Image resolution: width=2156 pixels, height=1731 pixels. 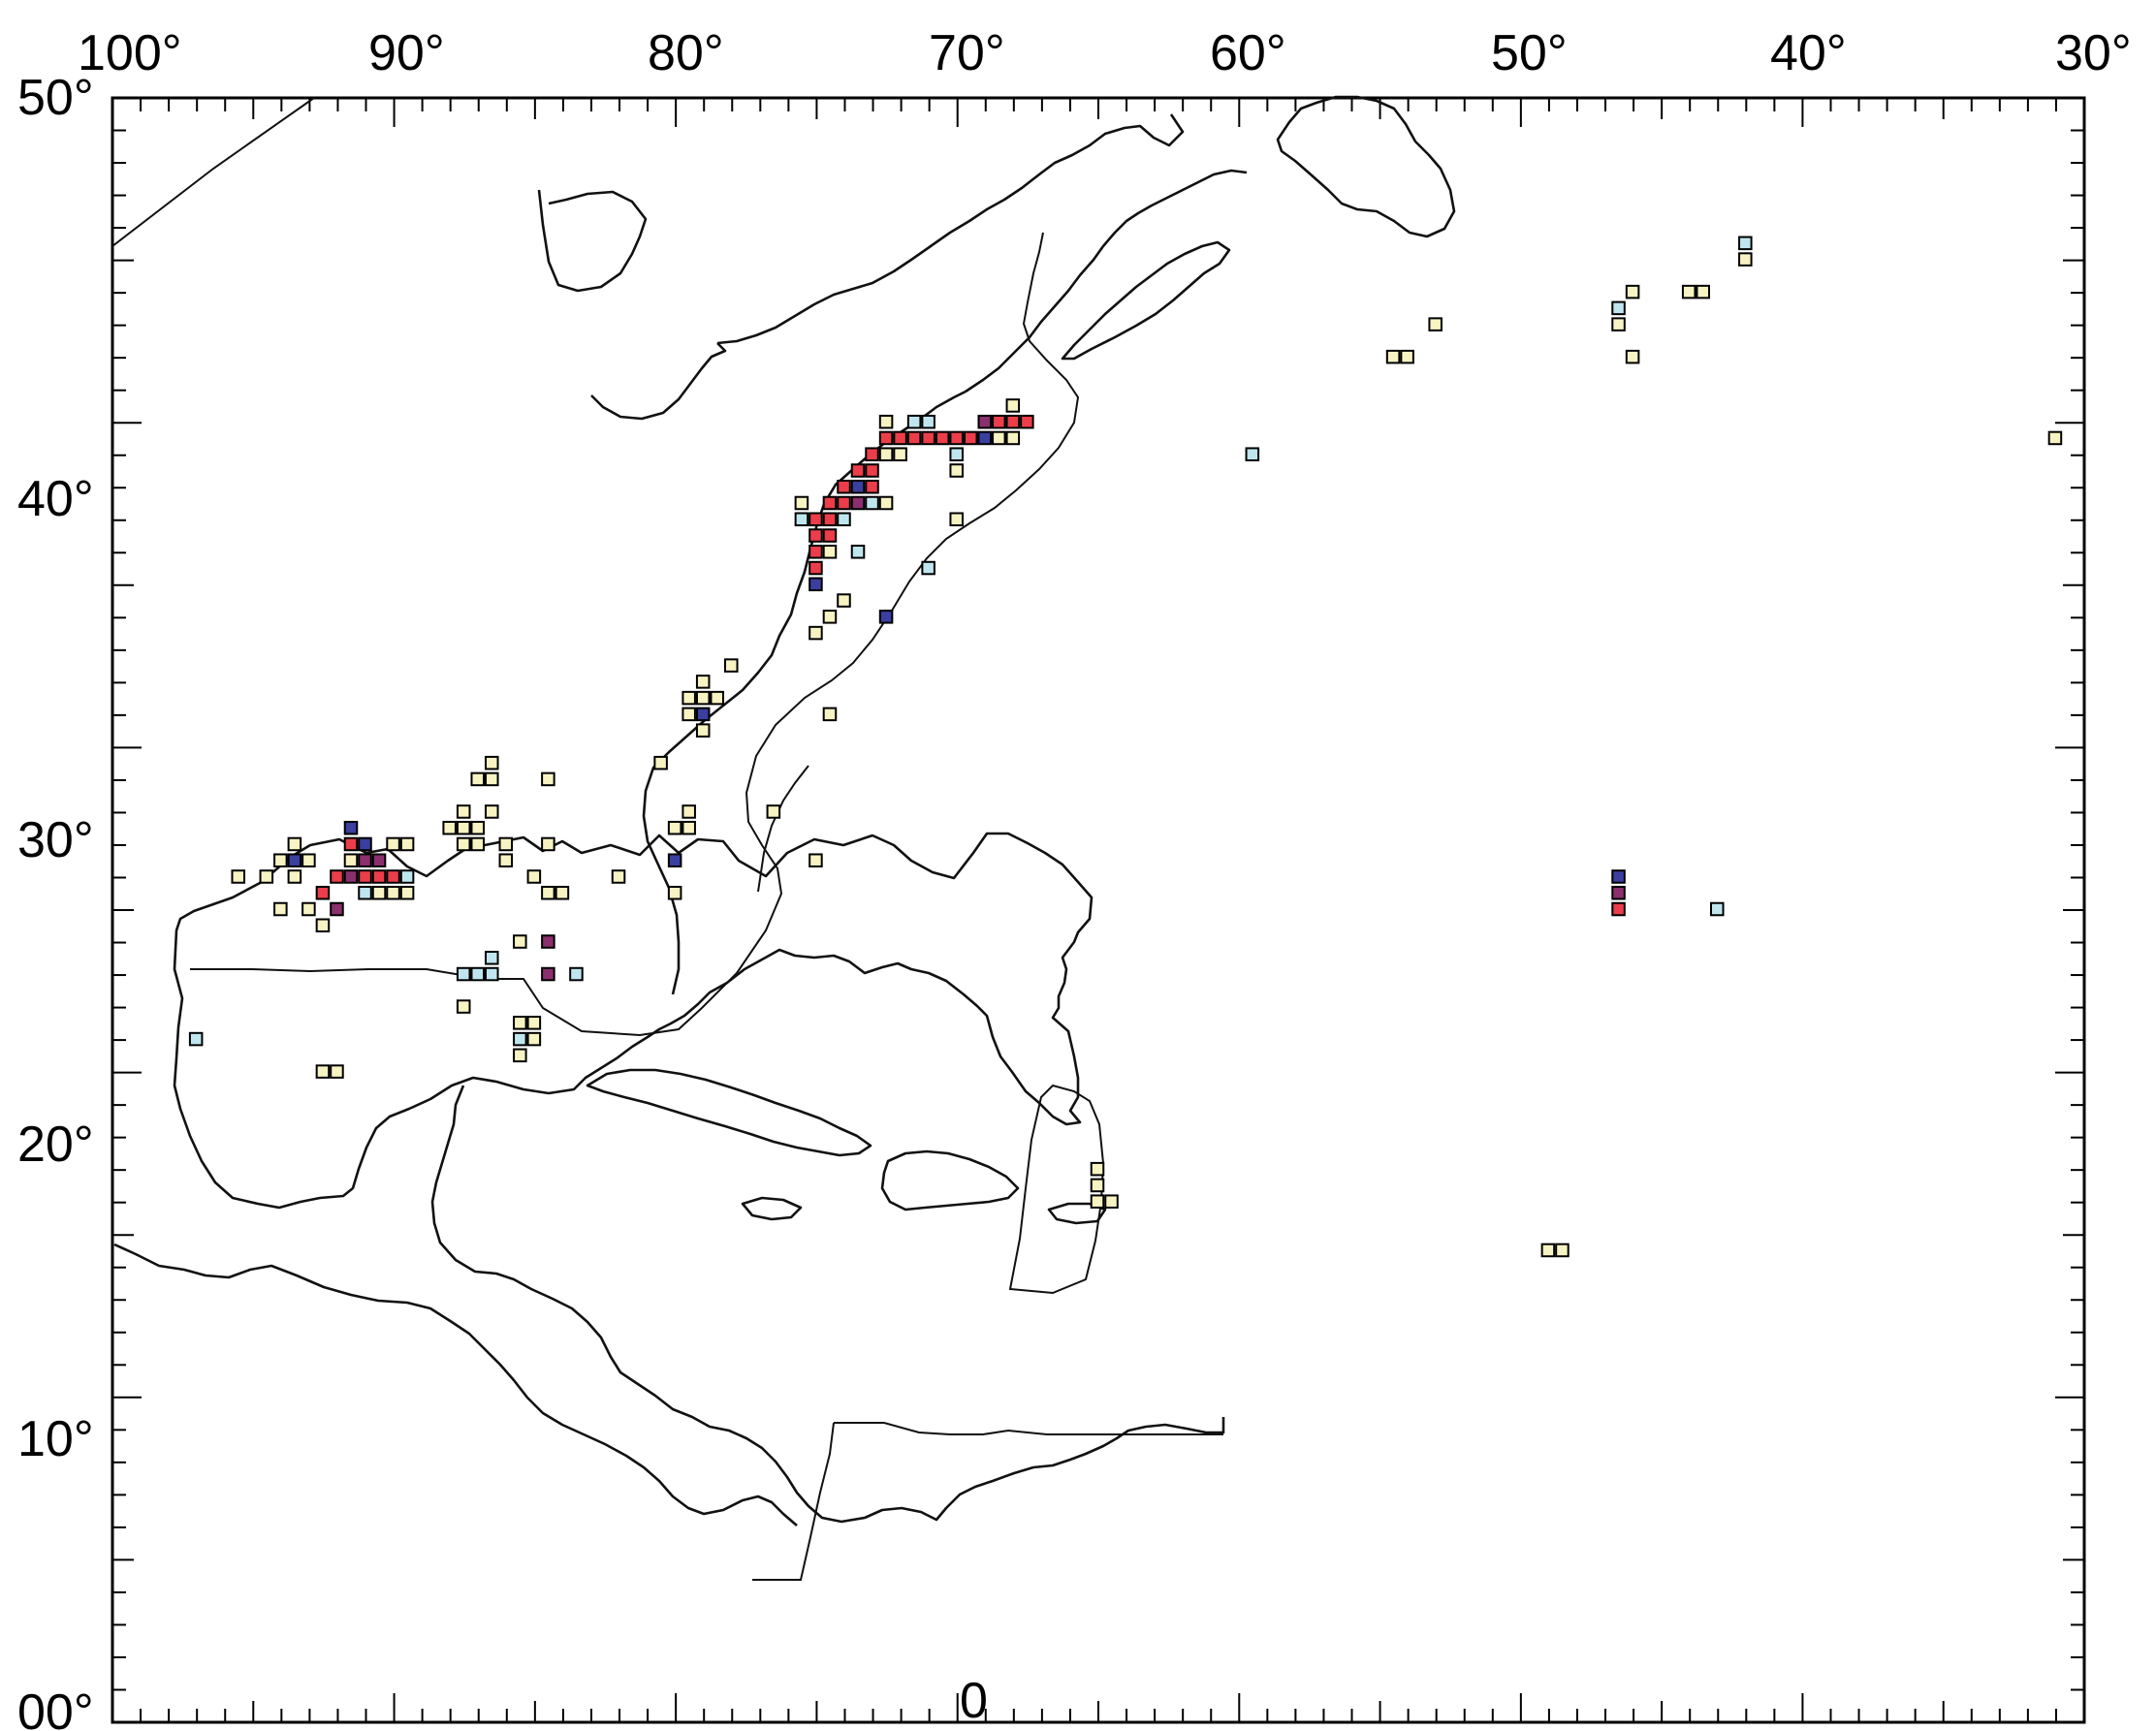 I want to click on florida-east-coast, so click(x=804, y=692).